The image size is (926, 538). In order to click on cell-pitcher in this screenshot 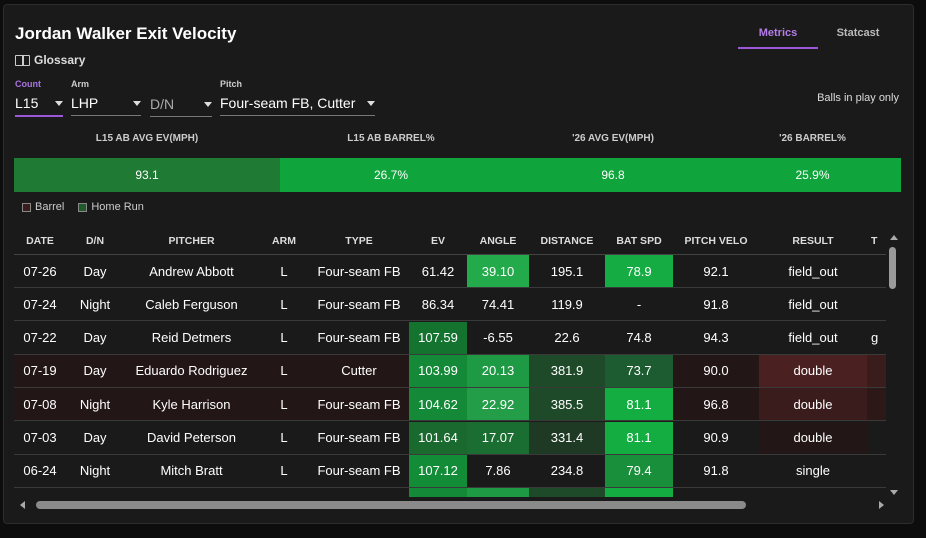, I will do `click(191, 492)`.